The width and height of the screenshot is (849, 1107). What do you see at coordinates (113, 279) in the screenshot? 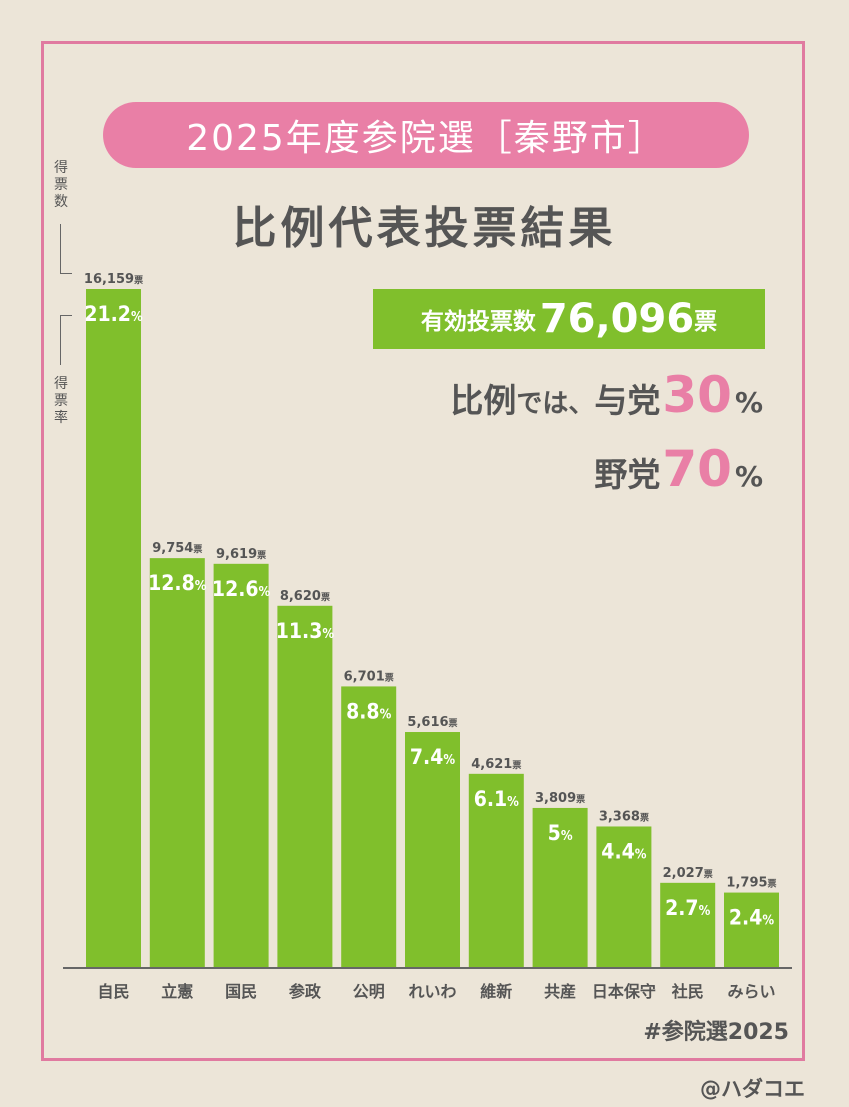
I see `vote-label: 16,159票` at bounding box center [113, 279].